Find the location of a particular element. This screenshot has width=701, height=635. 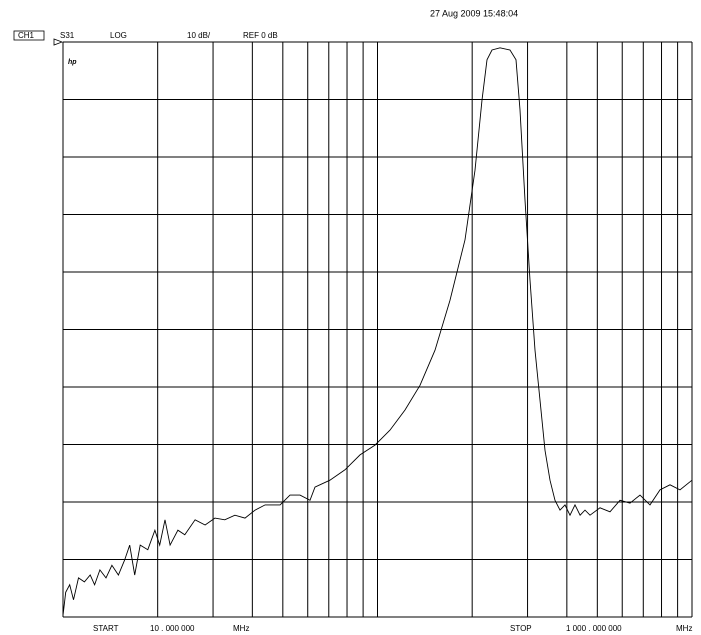

logo: hp is located at coordinates (72, 62).